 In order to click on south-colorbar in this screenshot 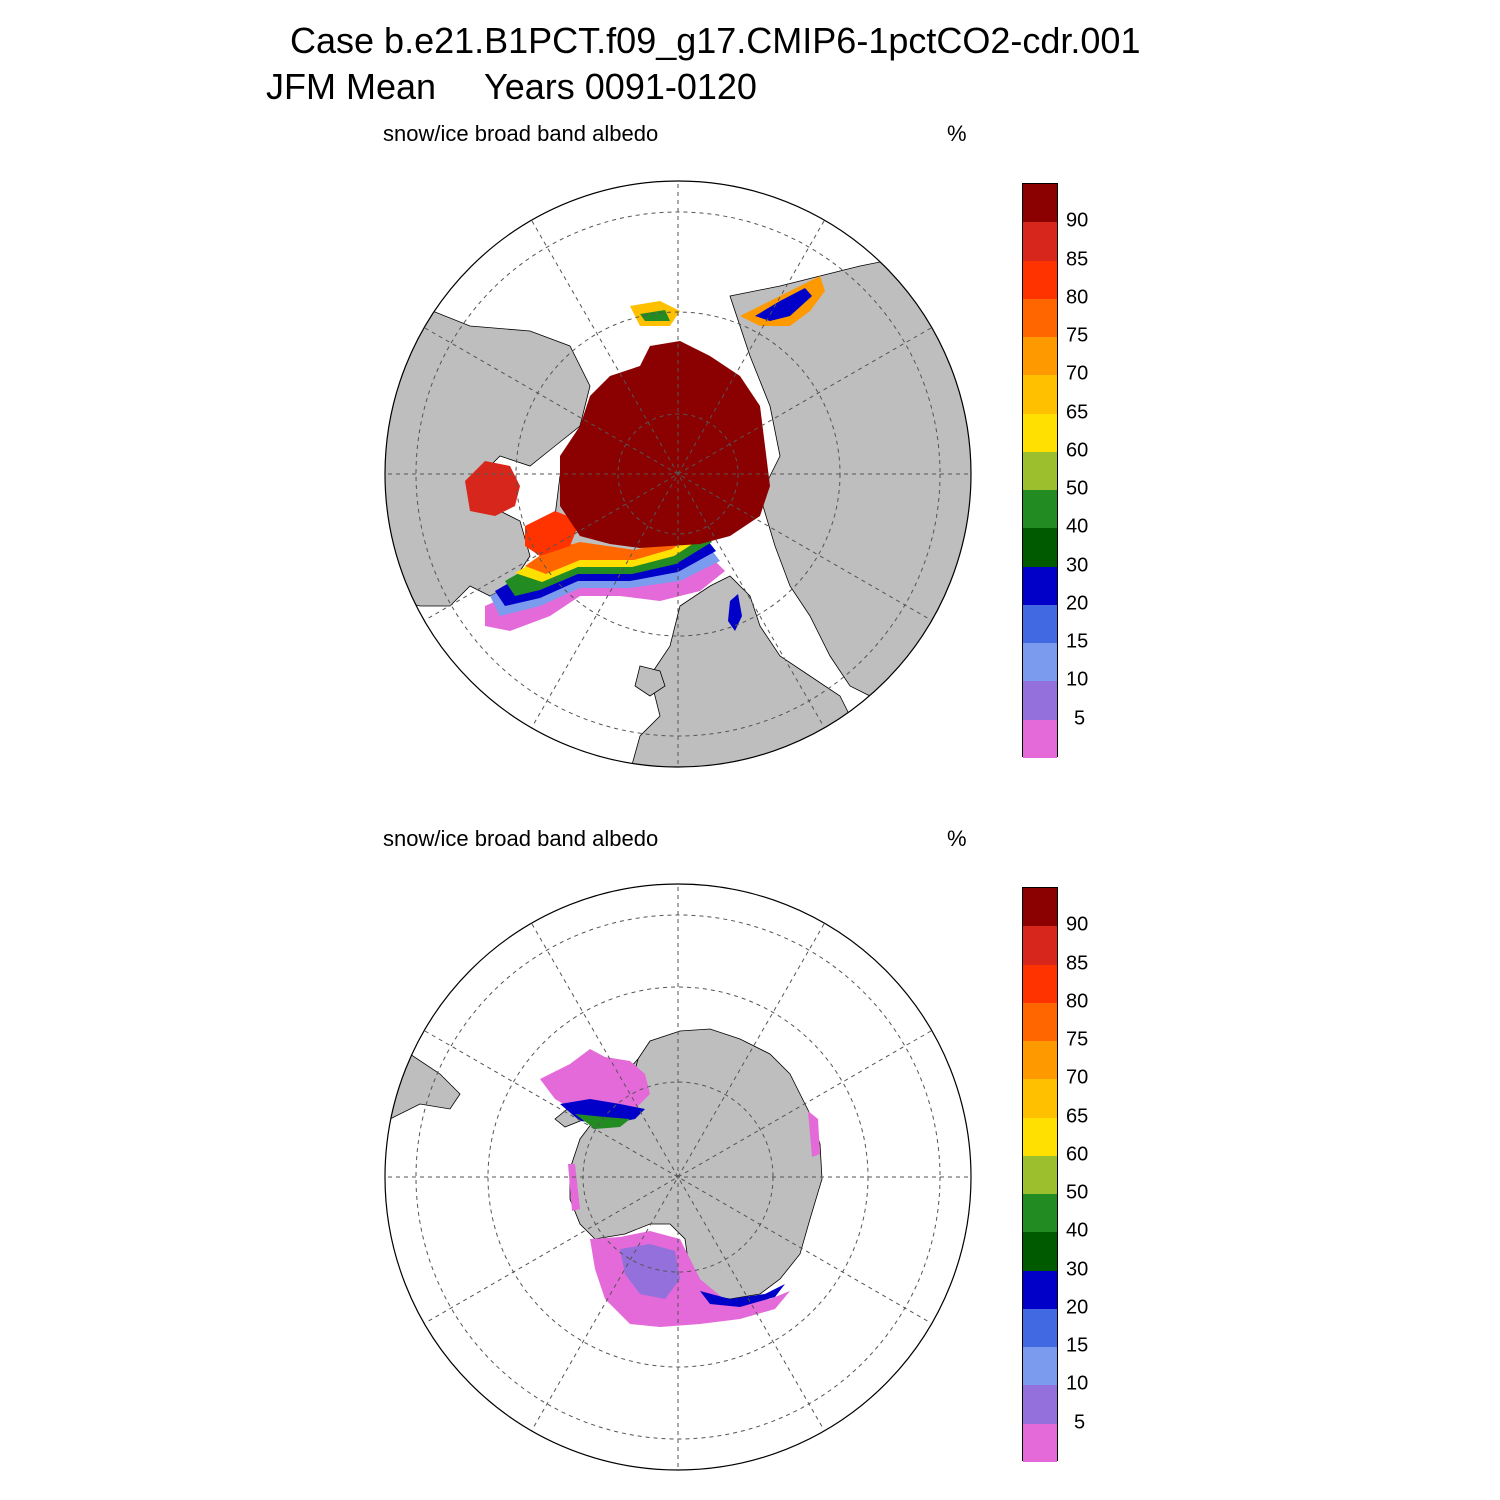, I will do `click(1040, 1174)`.